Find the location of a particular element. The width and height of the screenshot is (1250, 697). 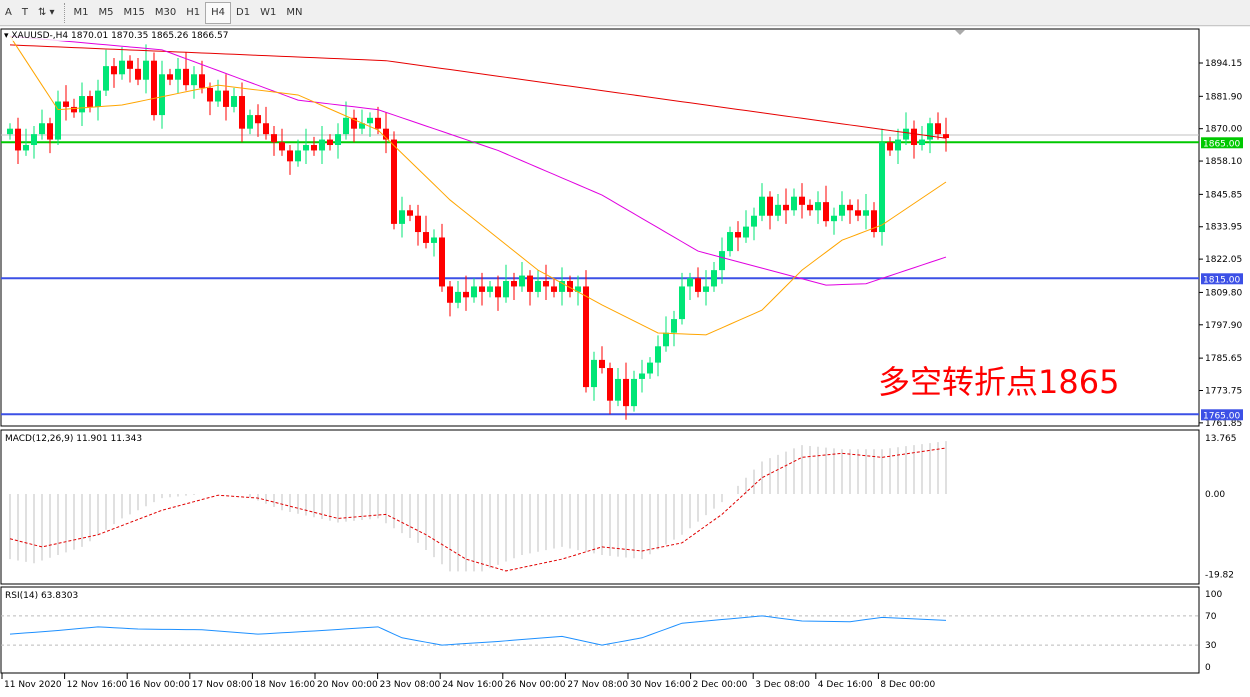

timeframe-m1: M1 is located at coordinates (81, 12).